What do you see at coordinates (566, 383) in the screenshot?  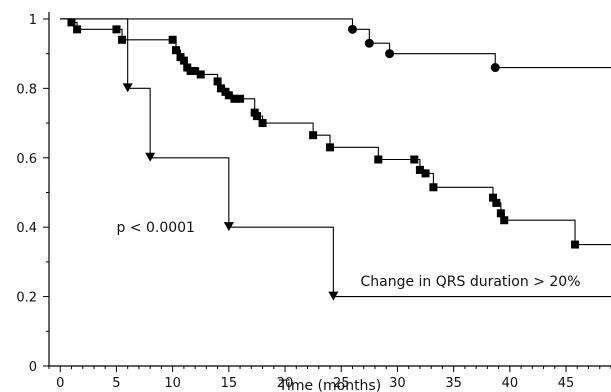 I see `x-tick-label: 45` at bounding box center [566, 383].